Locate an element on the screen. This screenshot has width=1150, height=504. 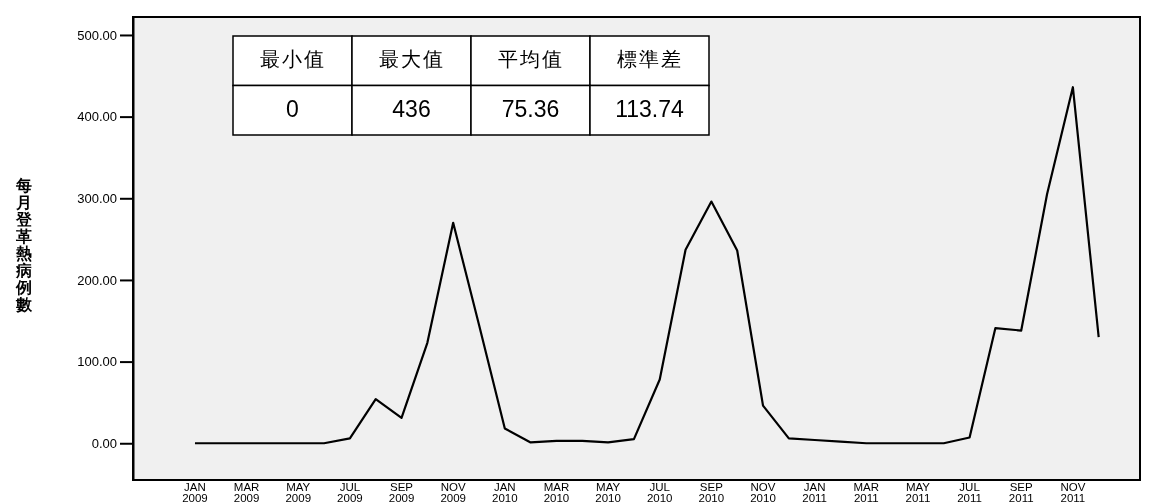
x-tick-label: NOV 2011 is located at coordinates (1073, 492).